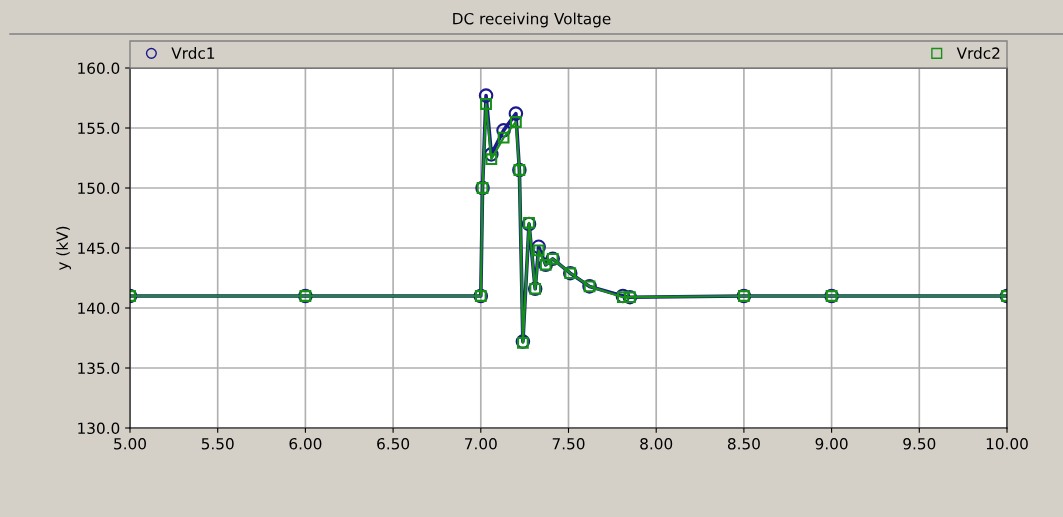 The image size is (1063, 517). What do you see at coordinates (532, 20) in the screenshot?
I see `chart-title: DC receiving Voltage` at bounding box center [532, 20].